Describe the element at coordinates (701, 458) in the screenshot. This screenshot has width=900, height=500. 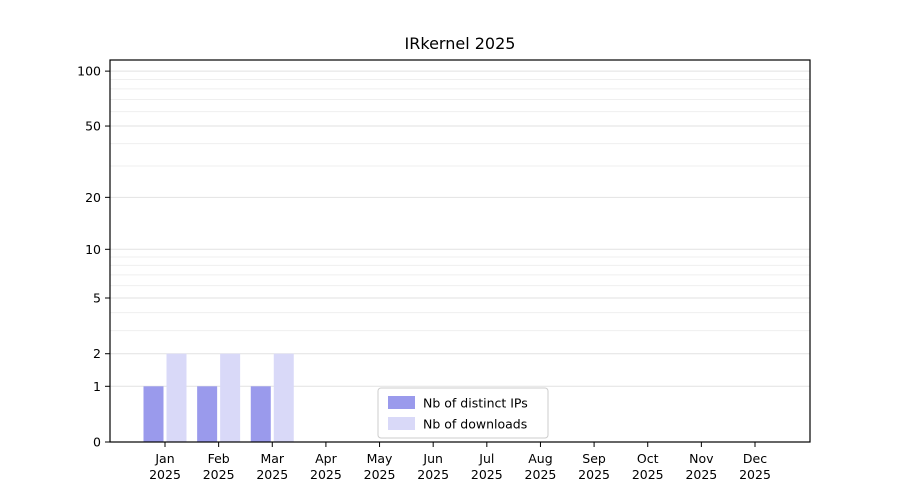
I see `x-tick-label-month: Nov` at that location.